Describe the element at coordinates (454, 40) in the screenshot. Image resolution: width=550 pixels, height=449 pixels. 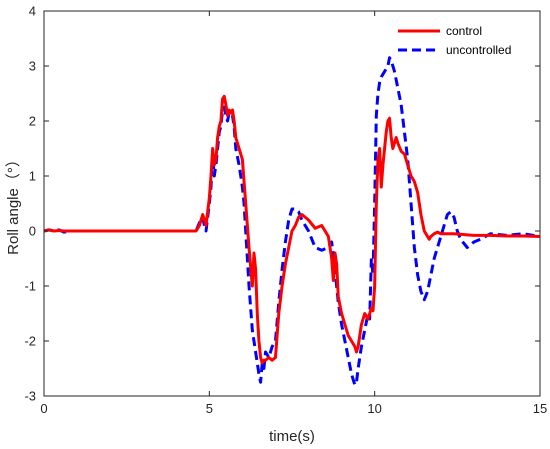
I see `legend: control uncontrolled` at that location.